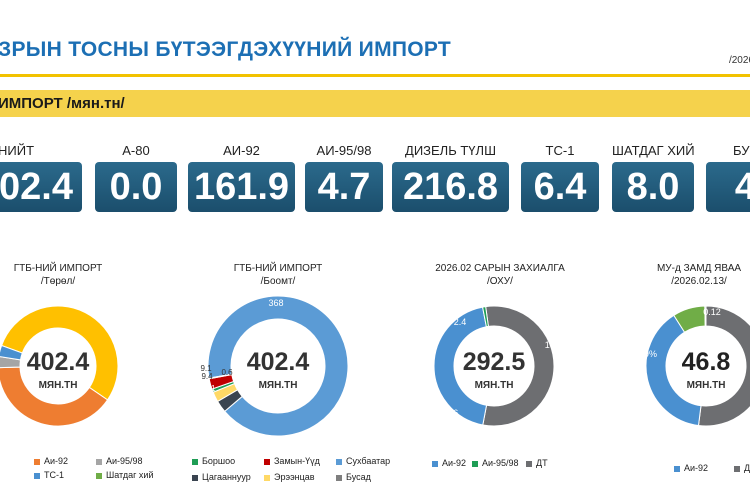 The width and height of the screenshot is (750, 500). What do you see at coordinates (560, 150) in the screenshot?
I see `kpi-ts1-label: ТС-1` at bounding box center [560, 150].